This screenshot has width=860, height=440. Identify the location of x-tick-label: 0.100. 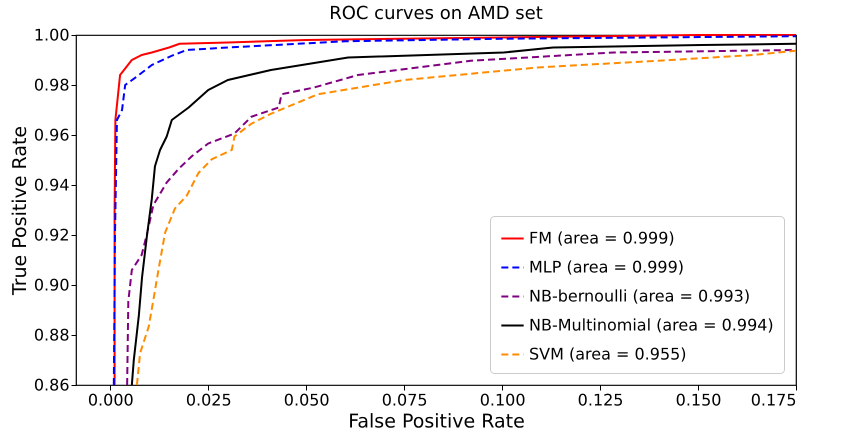
(503, 400).